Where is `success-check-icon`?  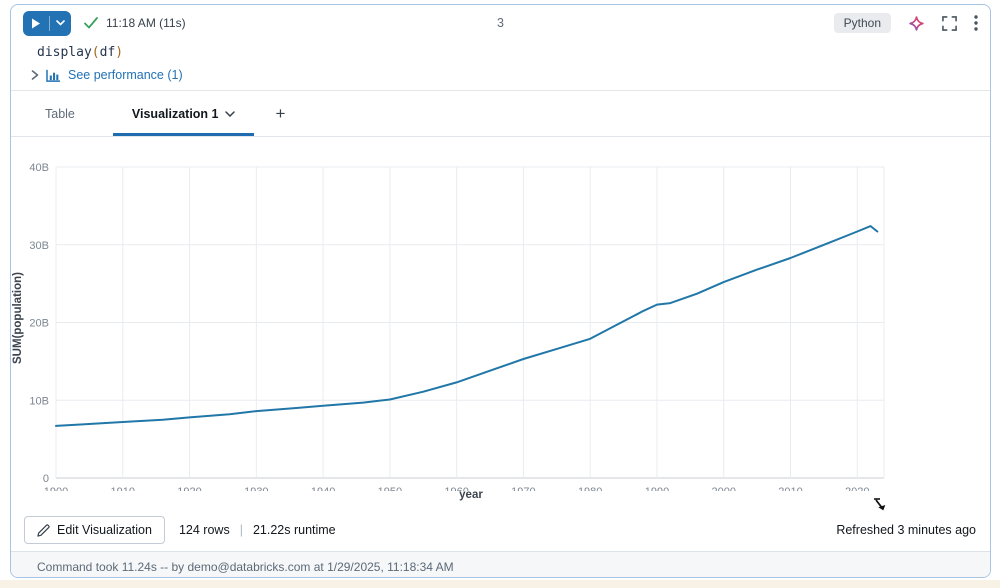 success-check-icon is located at coordinates (91, 23).